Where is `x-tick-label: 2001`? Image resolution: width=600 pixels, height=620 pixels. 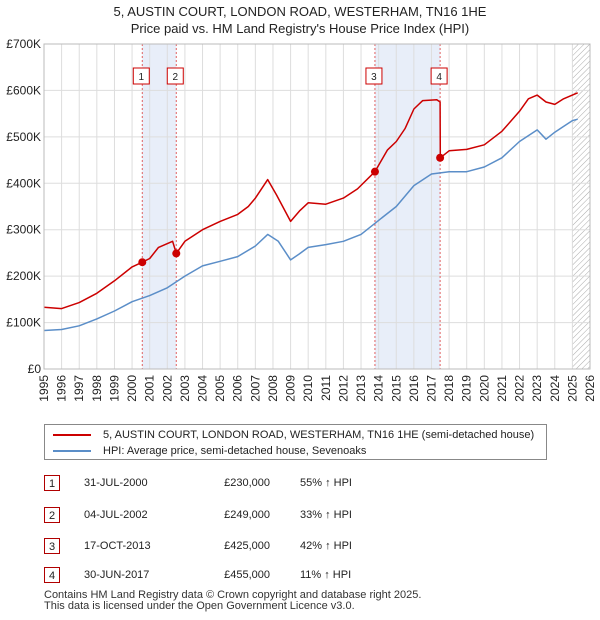 x-tick-label: 2001 is located at coordinates (150, 388).